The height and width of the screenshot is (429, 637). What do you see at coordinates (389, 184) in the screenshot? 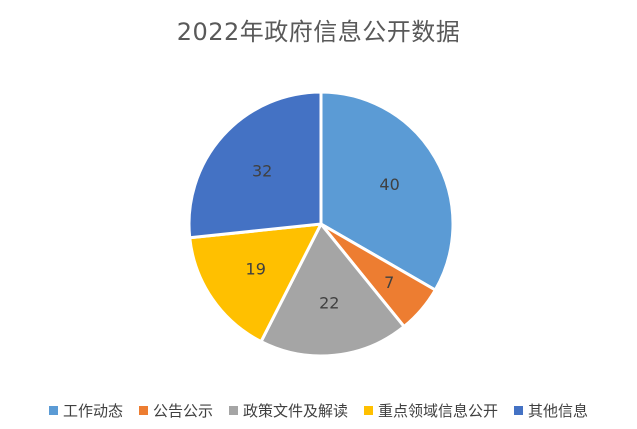
I see `data-label-1: 40` at bounding box center [389, 184].